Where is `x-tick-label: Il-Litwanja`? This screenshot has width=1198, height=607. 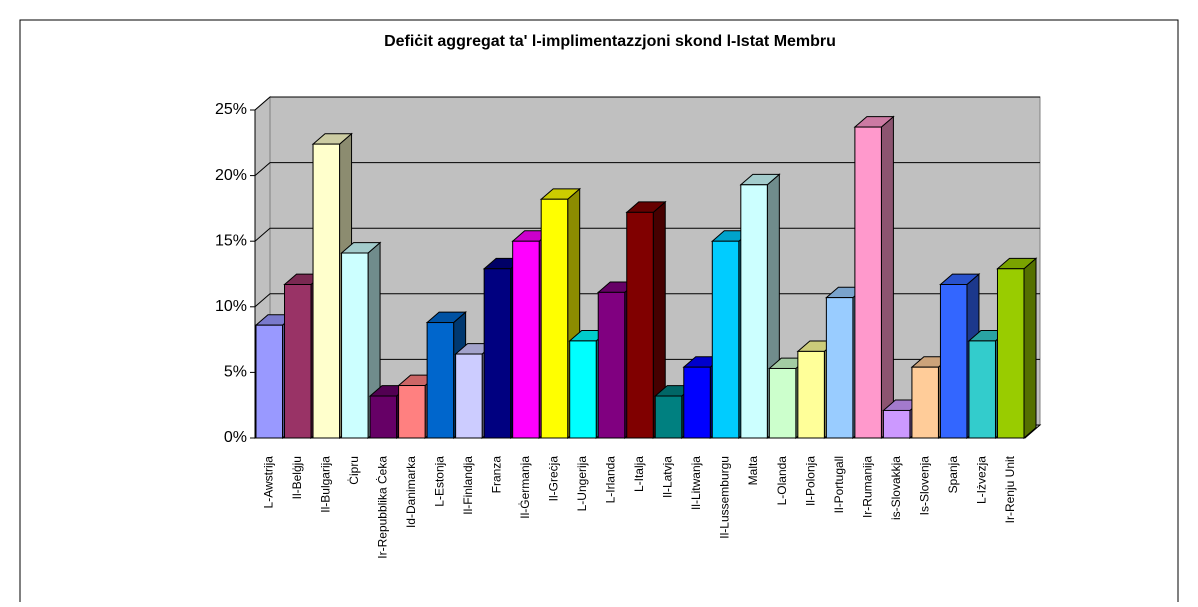 x-tick-label: Il-Litwanja is located at coordinates (696, 483).